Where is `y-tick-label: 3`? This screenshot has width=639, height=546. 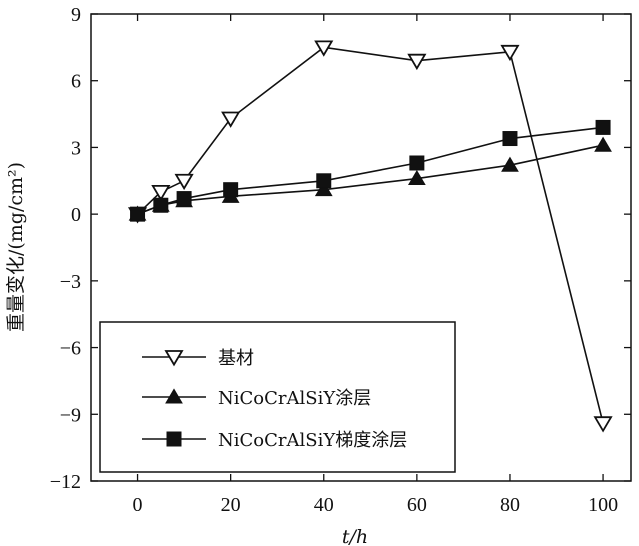 y-tick-label: 3 is located at coordinates (76, 148).